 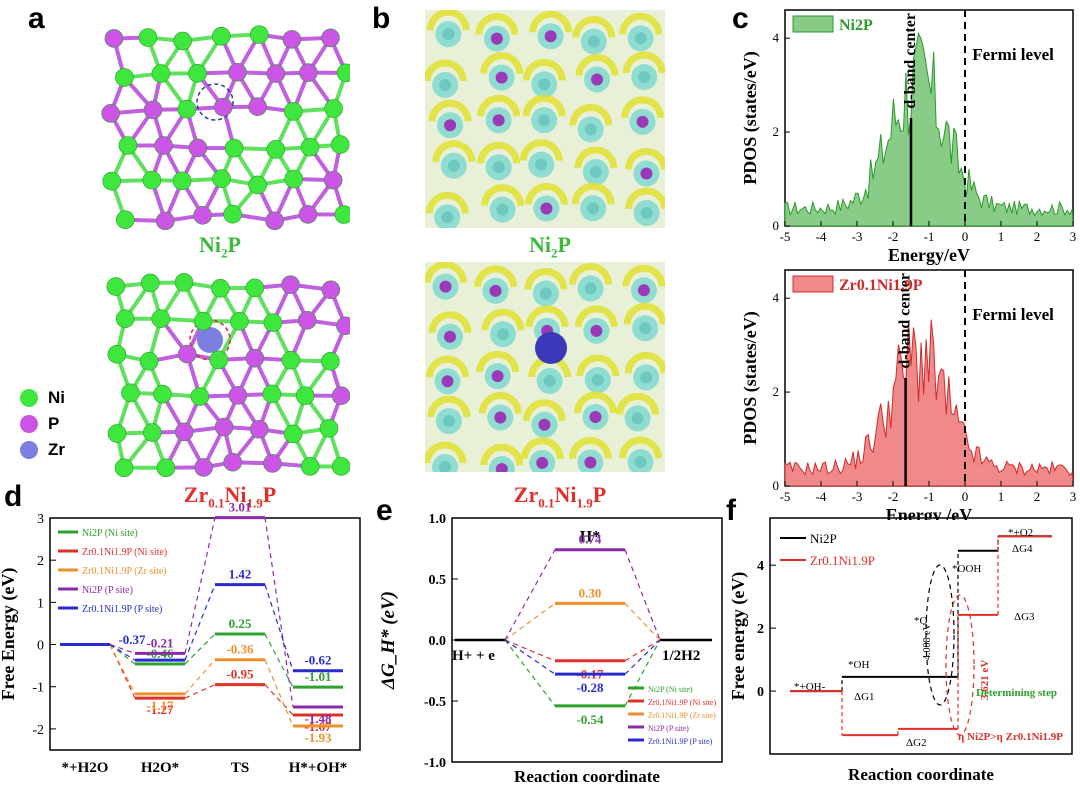 I want to click on d-category: TS, so click(x=240, y=768).